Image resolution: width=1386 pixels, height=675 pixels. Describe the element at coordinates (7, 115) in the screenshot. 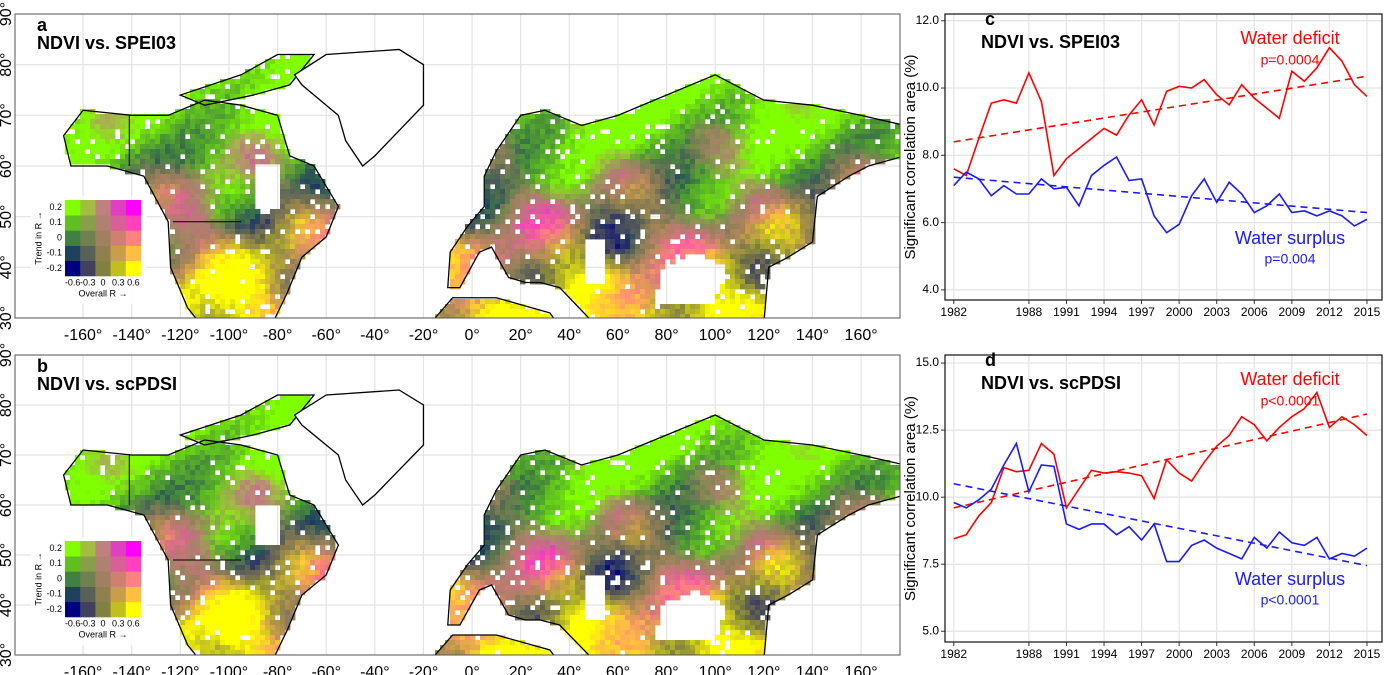

I see `y-tick-label: 70°` at that location.